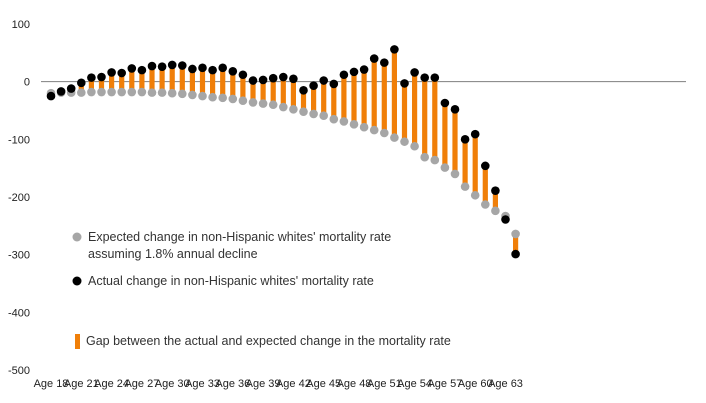  I want to click on y-tick-label: -200, so click(19, 198).